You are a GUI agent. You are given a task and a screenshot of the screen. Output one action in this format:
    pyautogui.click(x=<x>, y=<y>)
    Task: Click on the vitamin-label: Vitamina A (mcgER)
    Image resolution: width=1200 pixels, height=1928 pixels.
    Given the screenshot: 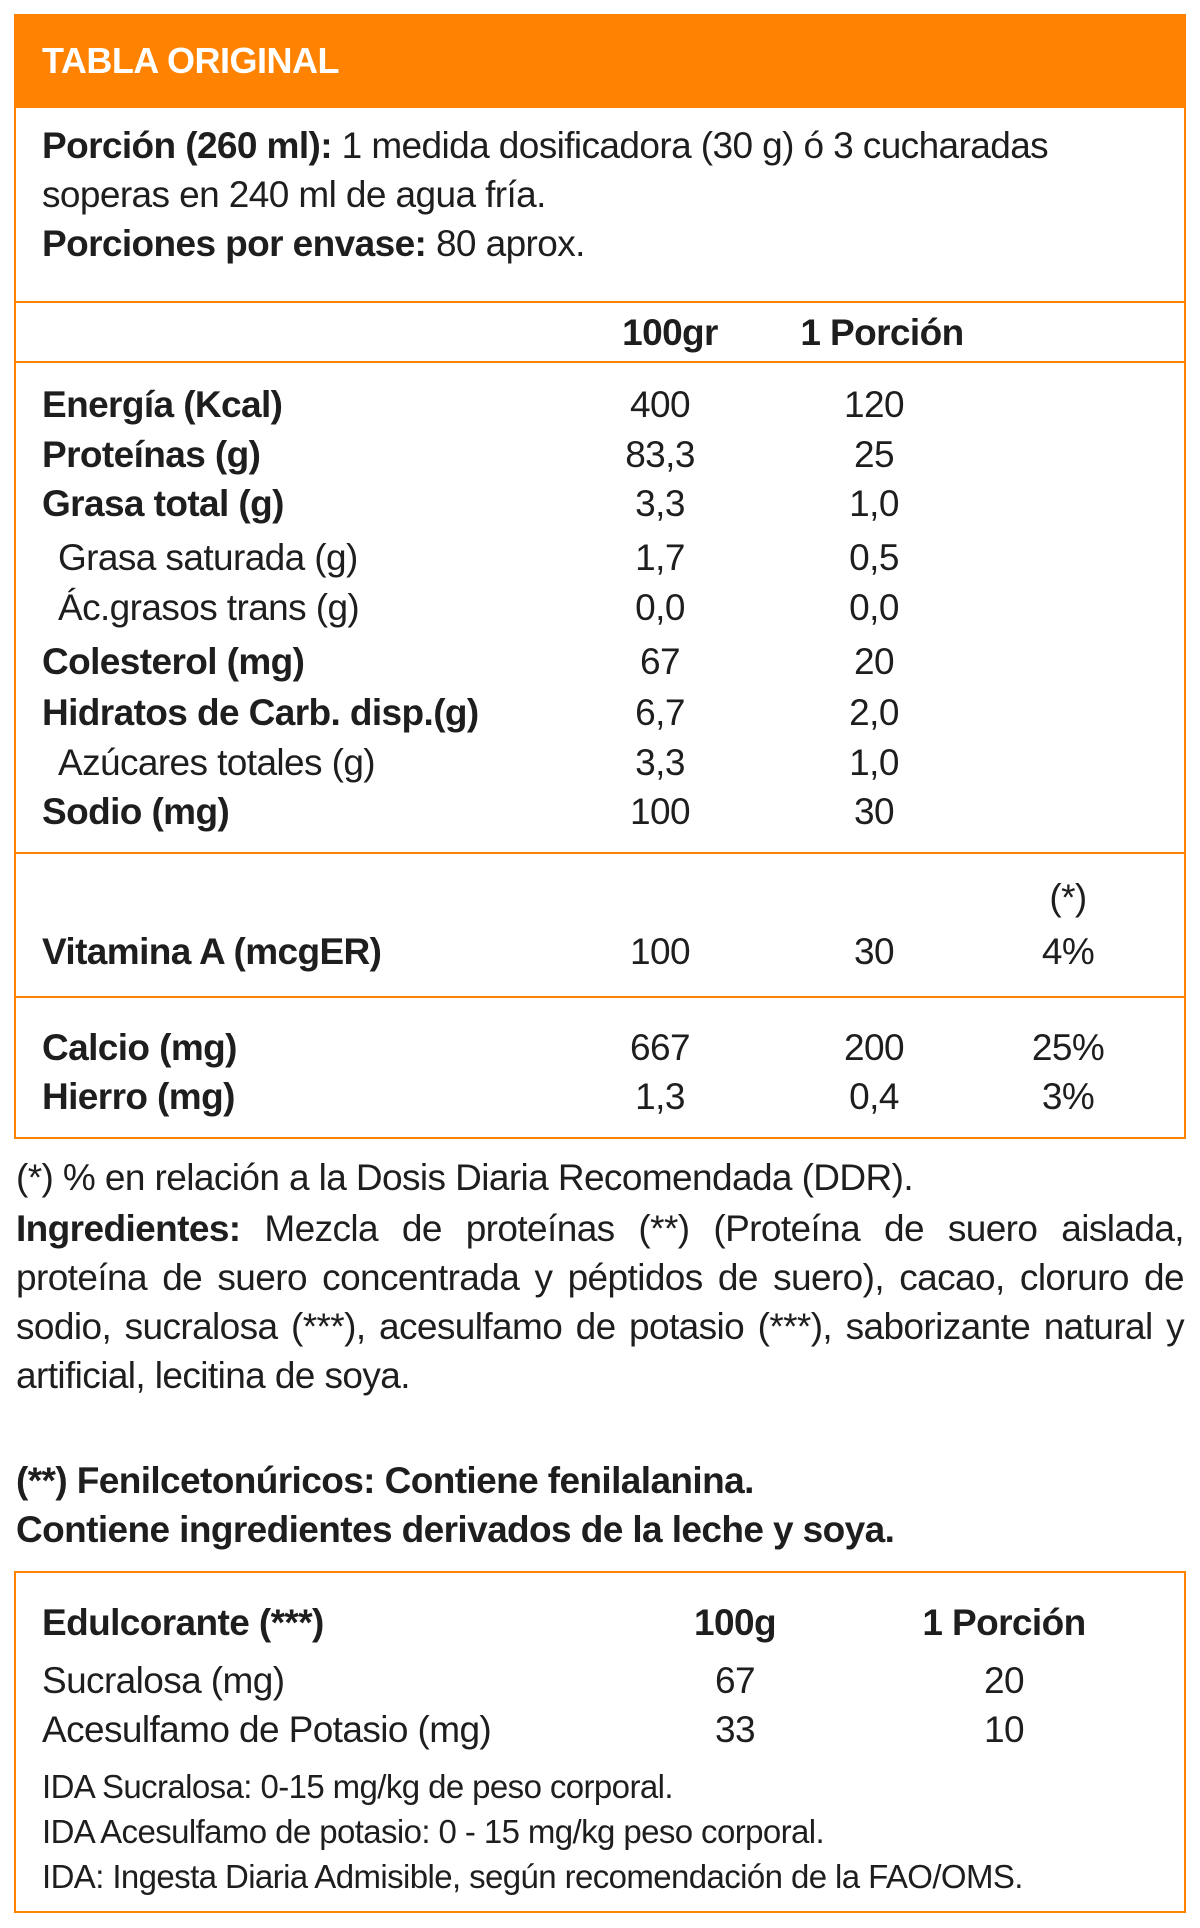 What is the action you would take?
    pyautogui.click(x=212, y=951)
    